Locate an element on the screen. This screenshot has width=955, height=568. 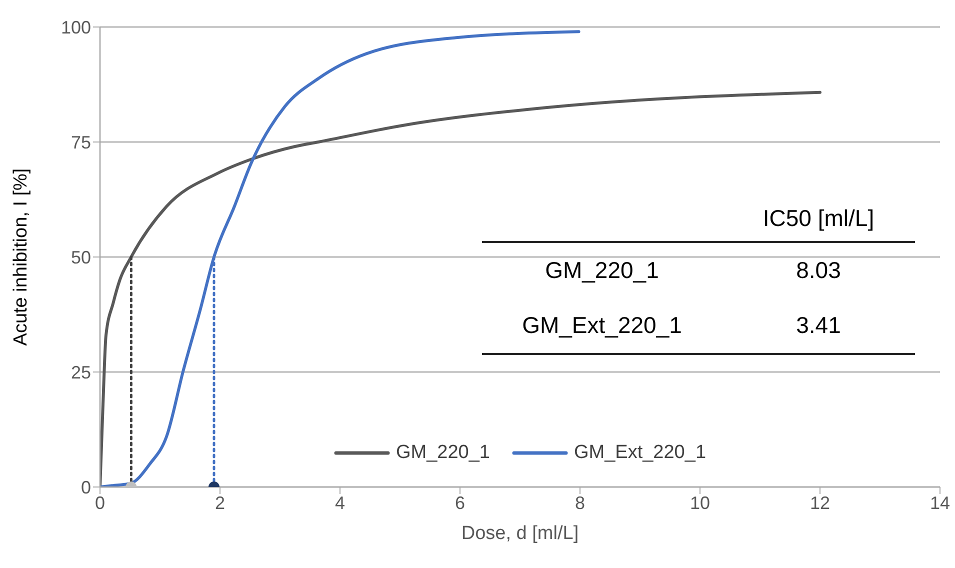
annotation: IC50 [ml/L] is located at coordinates (819, 218).